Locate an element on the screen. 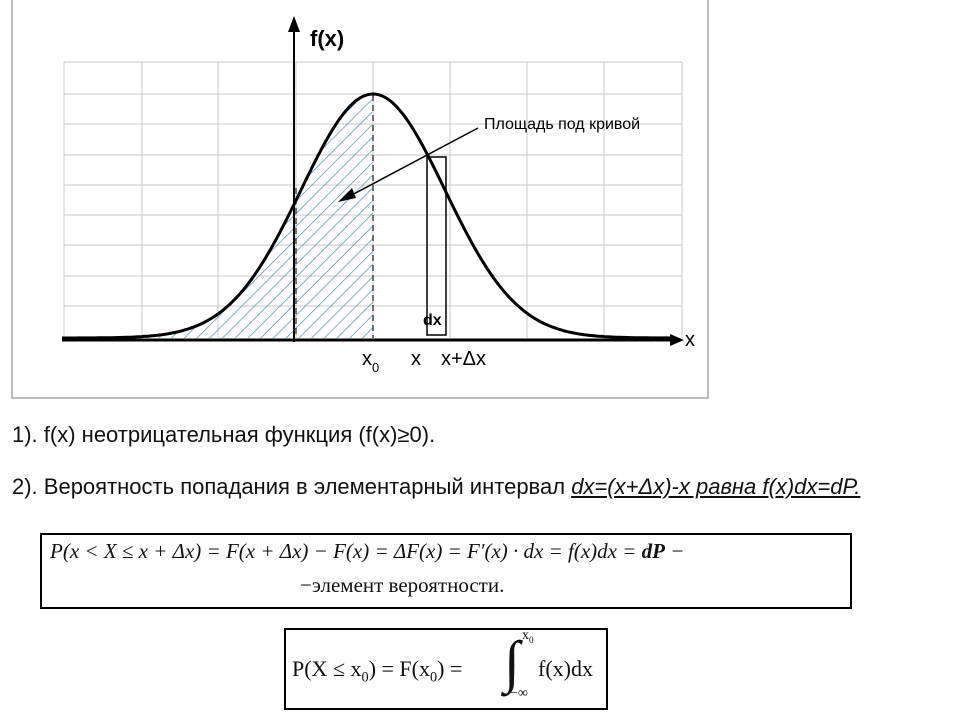  integrand: f(x)dx is located at coordinates (565, 668).